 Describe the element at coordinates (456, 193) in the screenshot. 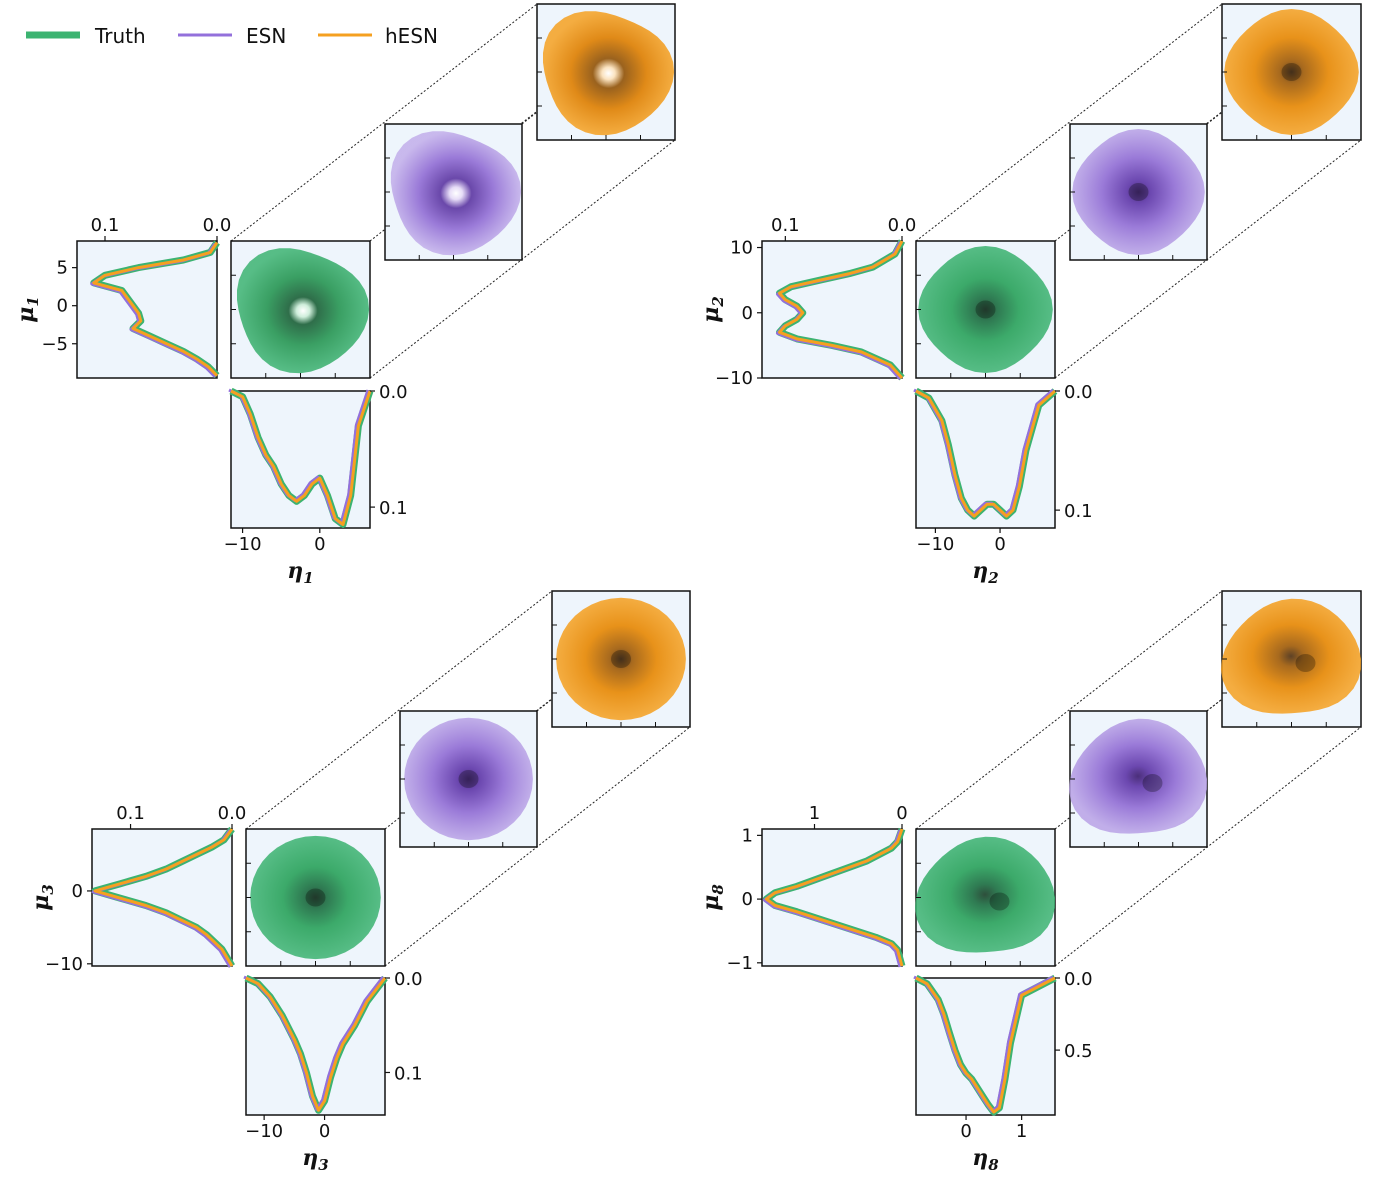

I see `esn-density-1-density` at that location.